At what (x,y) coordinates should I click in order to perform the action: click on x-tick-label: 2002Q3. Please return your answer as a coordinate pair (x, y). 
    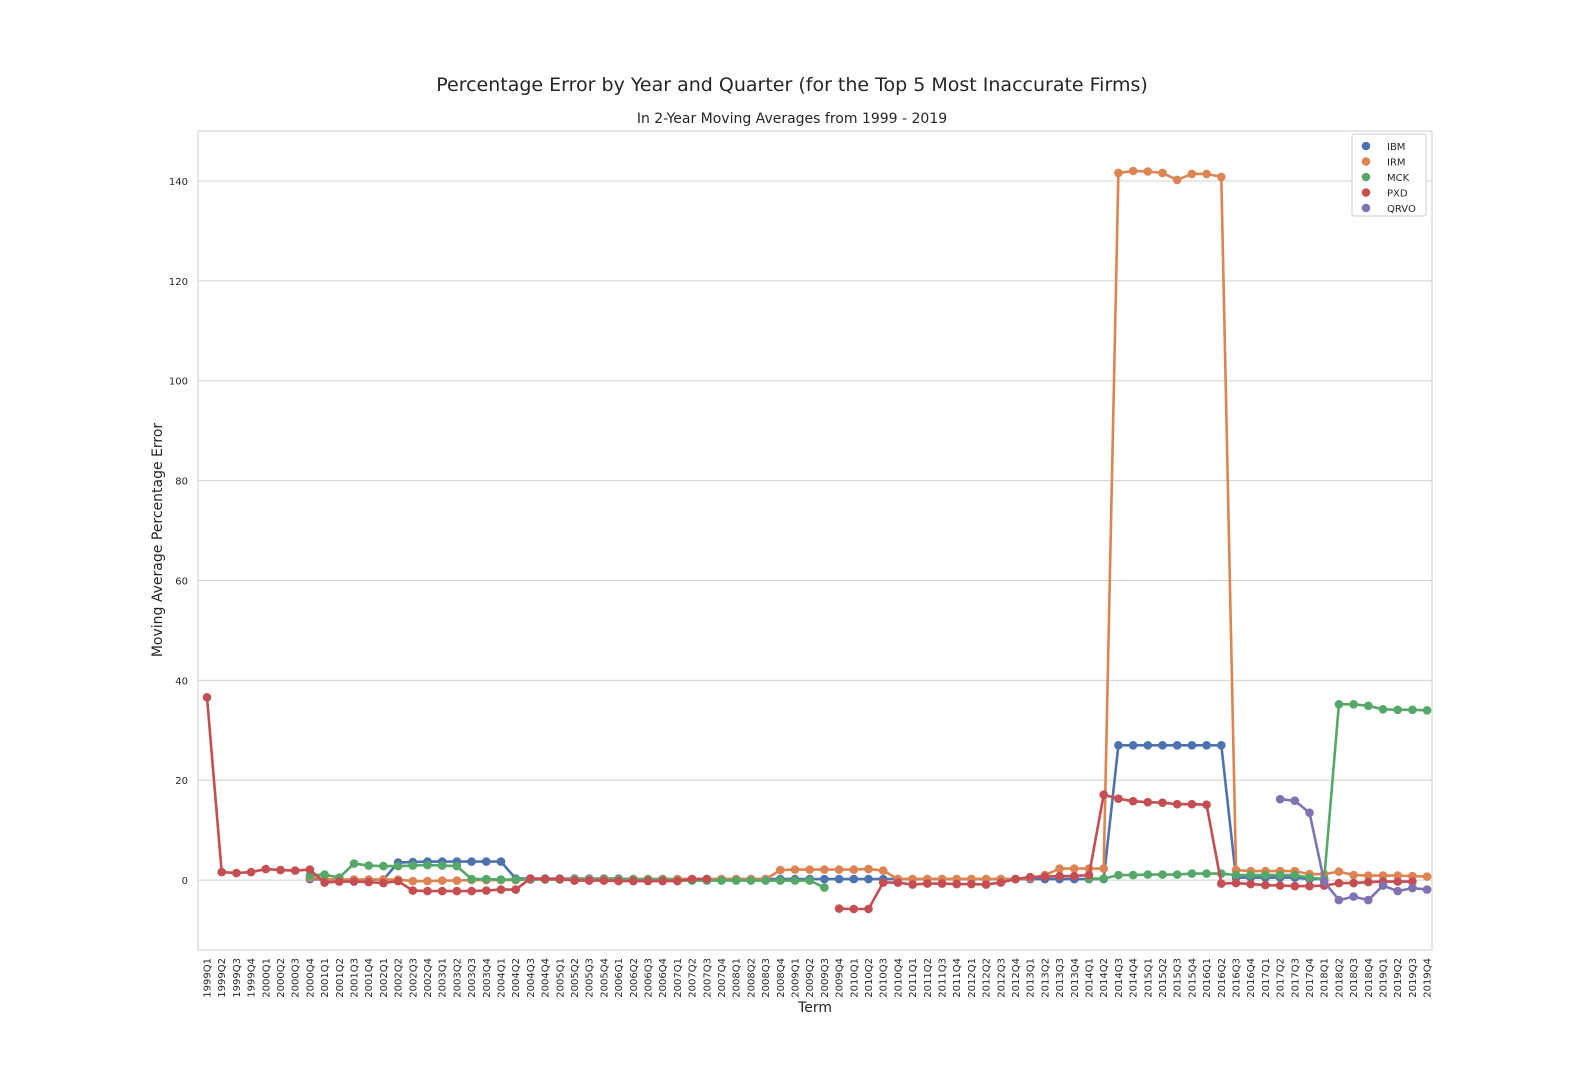
    Looking at the image, I should click on (413, 978).